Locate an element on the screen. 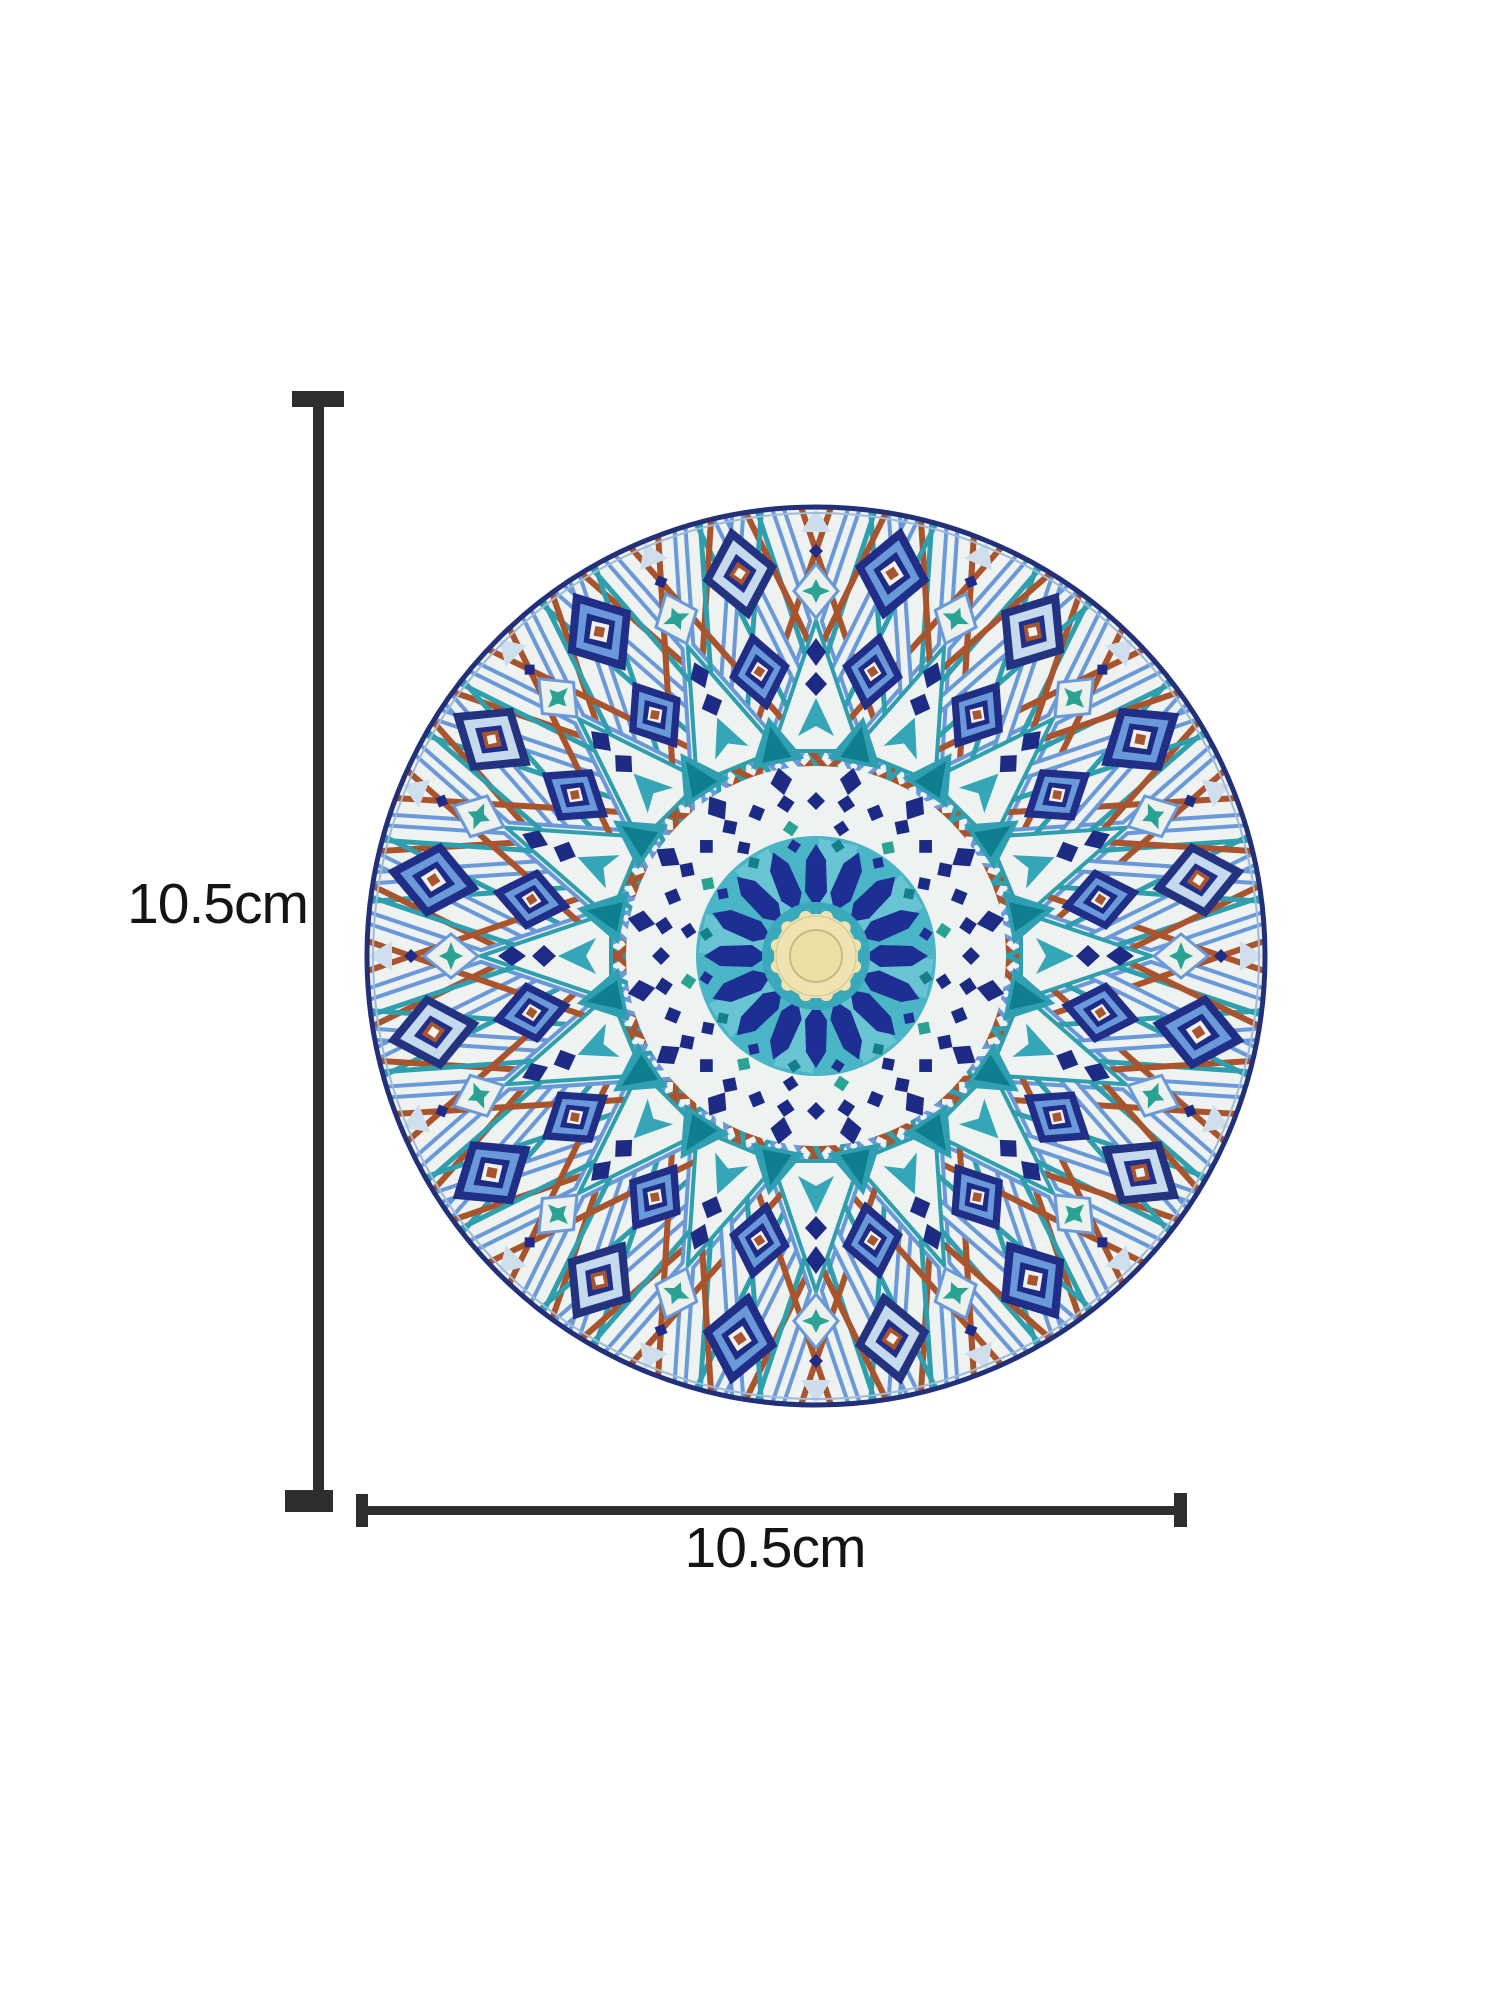  vertical-line-top-cap is located at coordinates (318, 399).